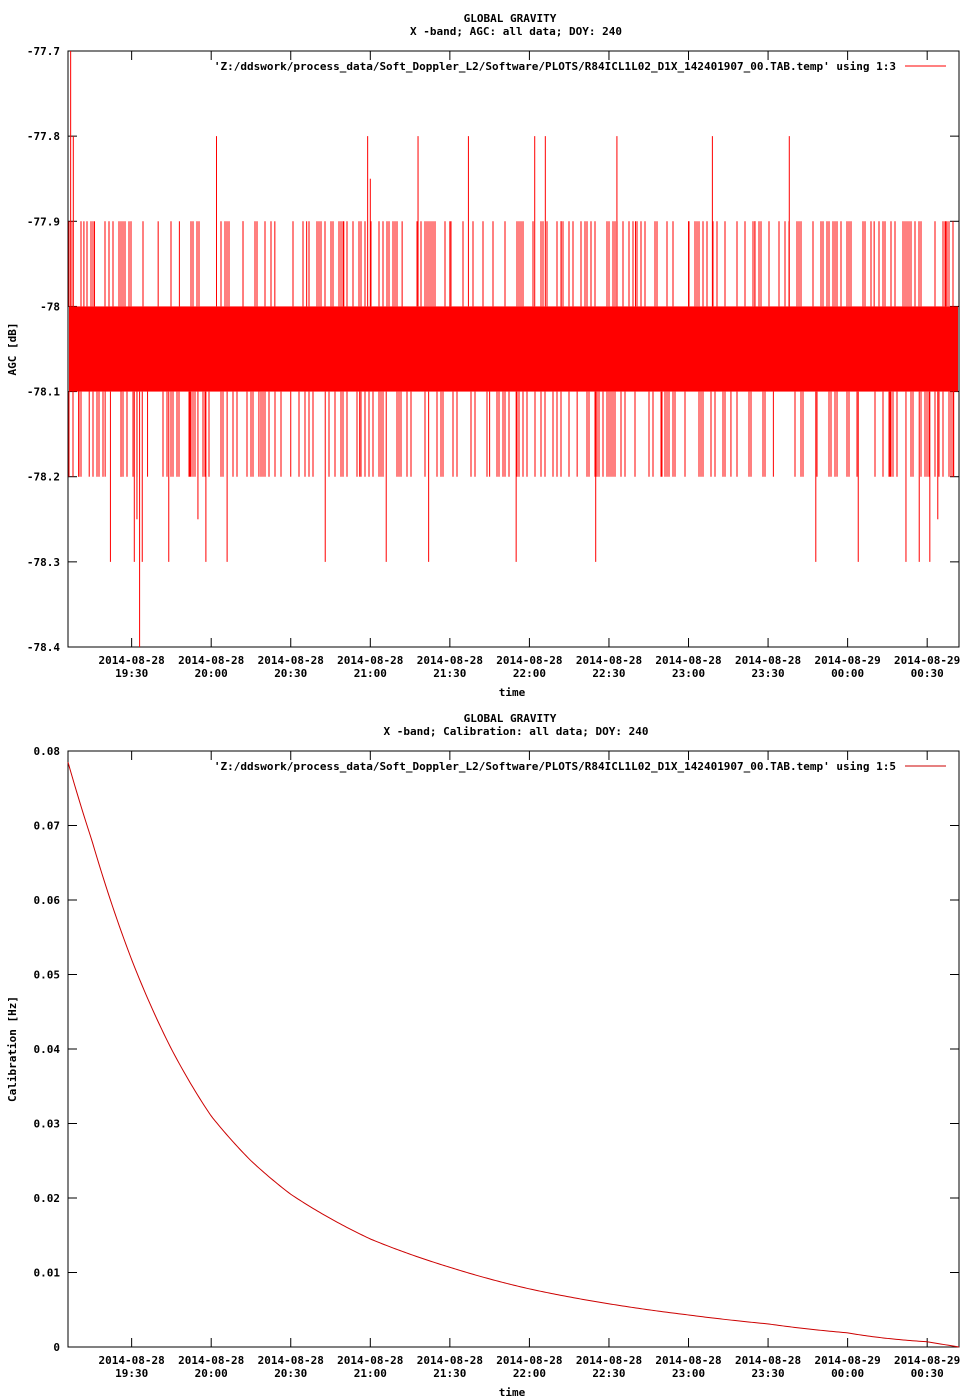 The image size is (980, 1400). Describe the element at coordinates (131, 1373) in the screenshot. I see `calibration-x-tick-time: 19:30` at that location.